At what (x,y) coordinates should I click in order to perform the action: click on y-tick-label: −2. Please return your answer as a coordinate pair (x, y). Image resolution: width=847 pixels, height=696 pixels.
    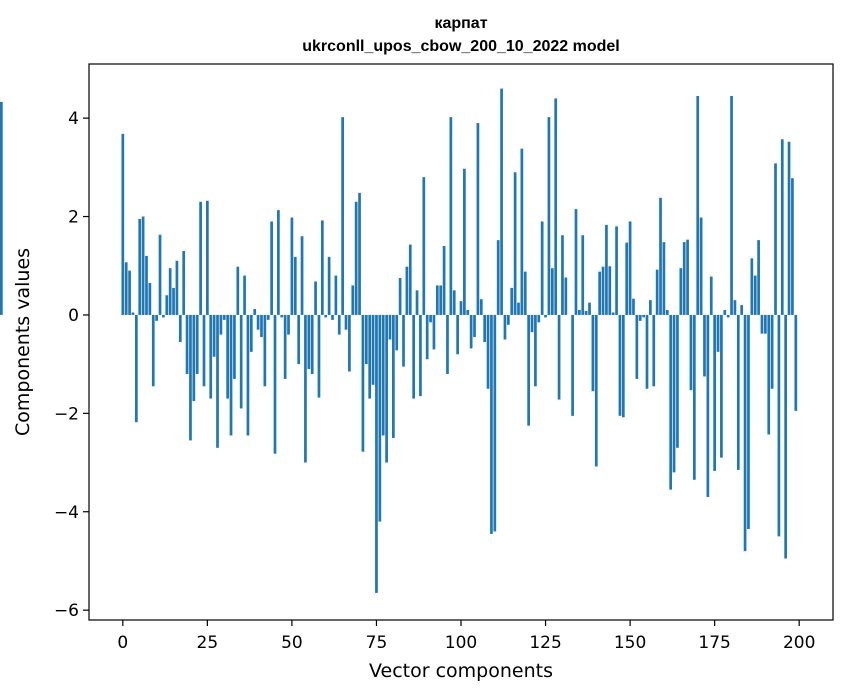
    Looking at the image, I should click on (66, 414).